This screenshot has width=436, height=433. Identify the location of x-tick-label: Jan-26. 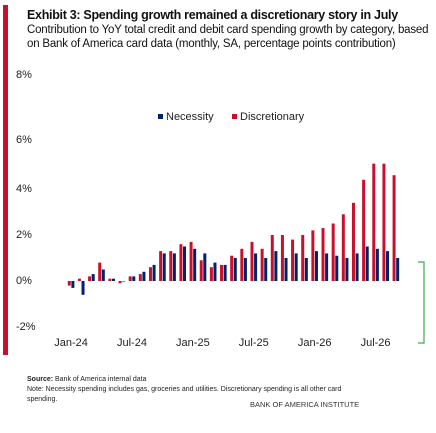
(315, 343).